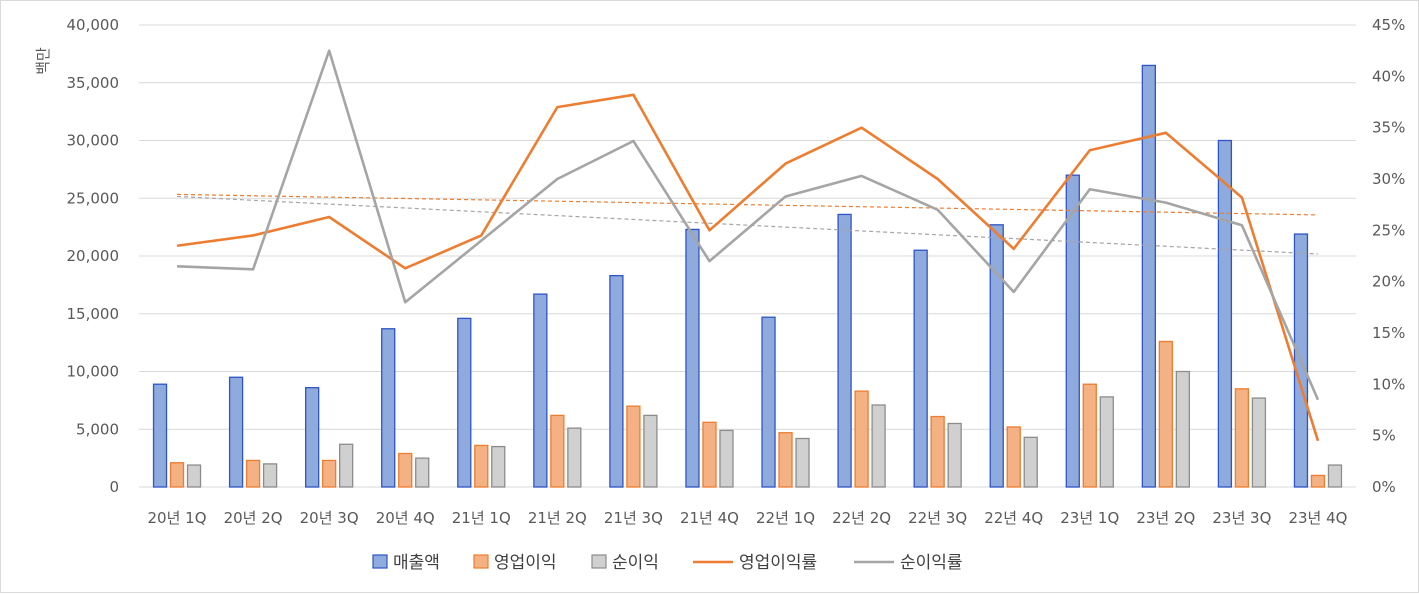 Image resolution: width=1419 pixels, height=594 pixels. What do you see at coordinates (1388, 282) in the screenshot?
I see `y2-tick-label: 20%` at bounding box center [1388, 282].